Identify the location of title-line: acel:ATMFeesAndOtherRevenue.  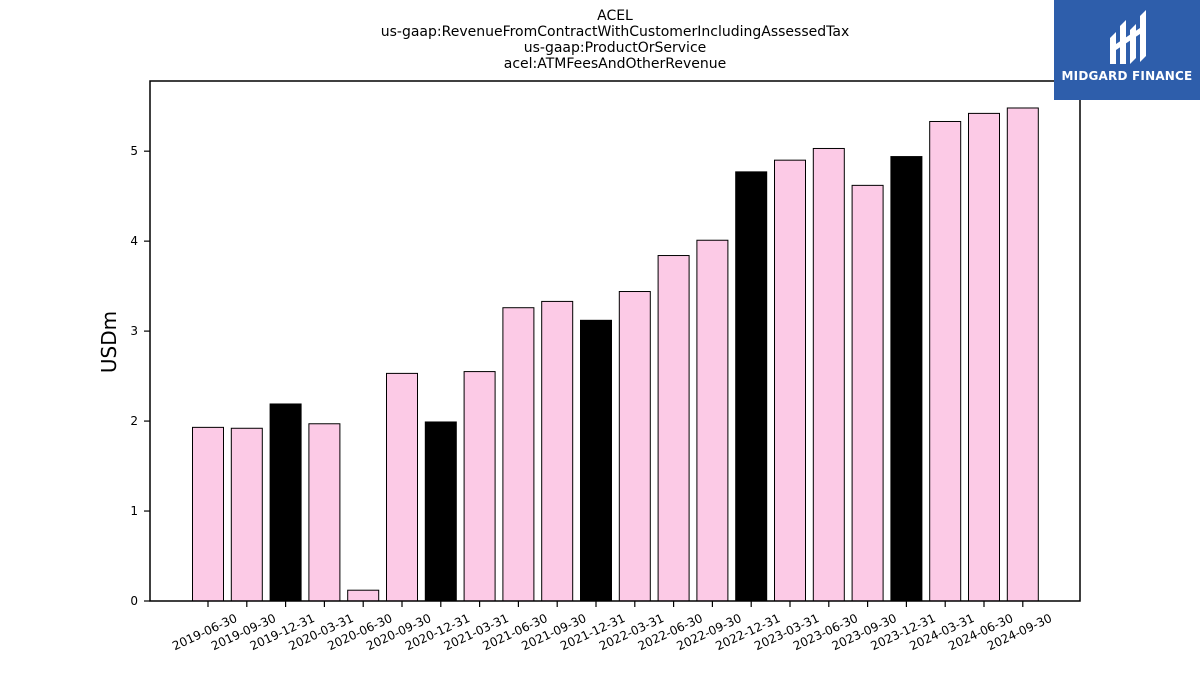
(615, 64).